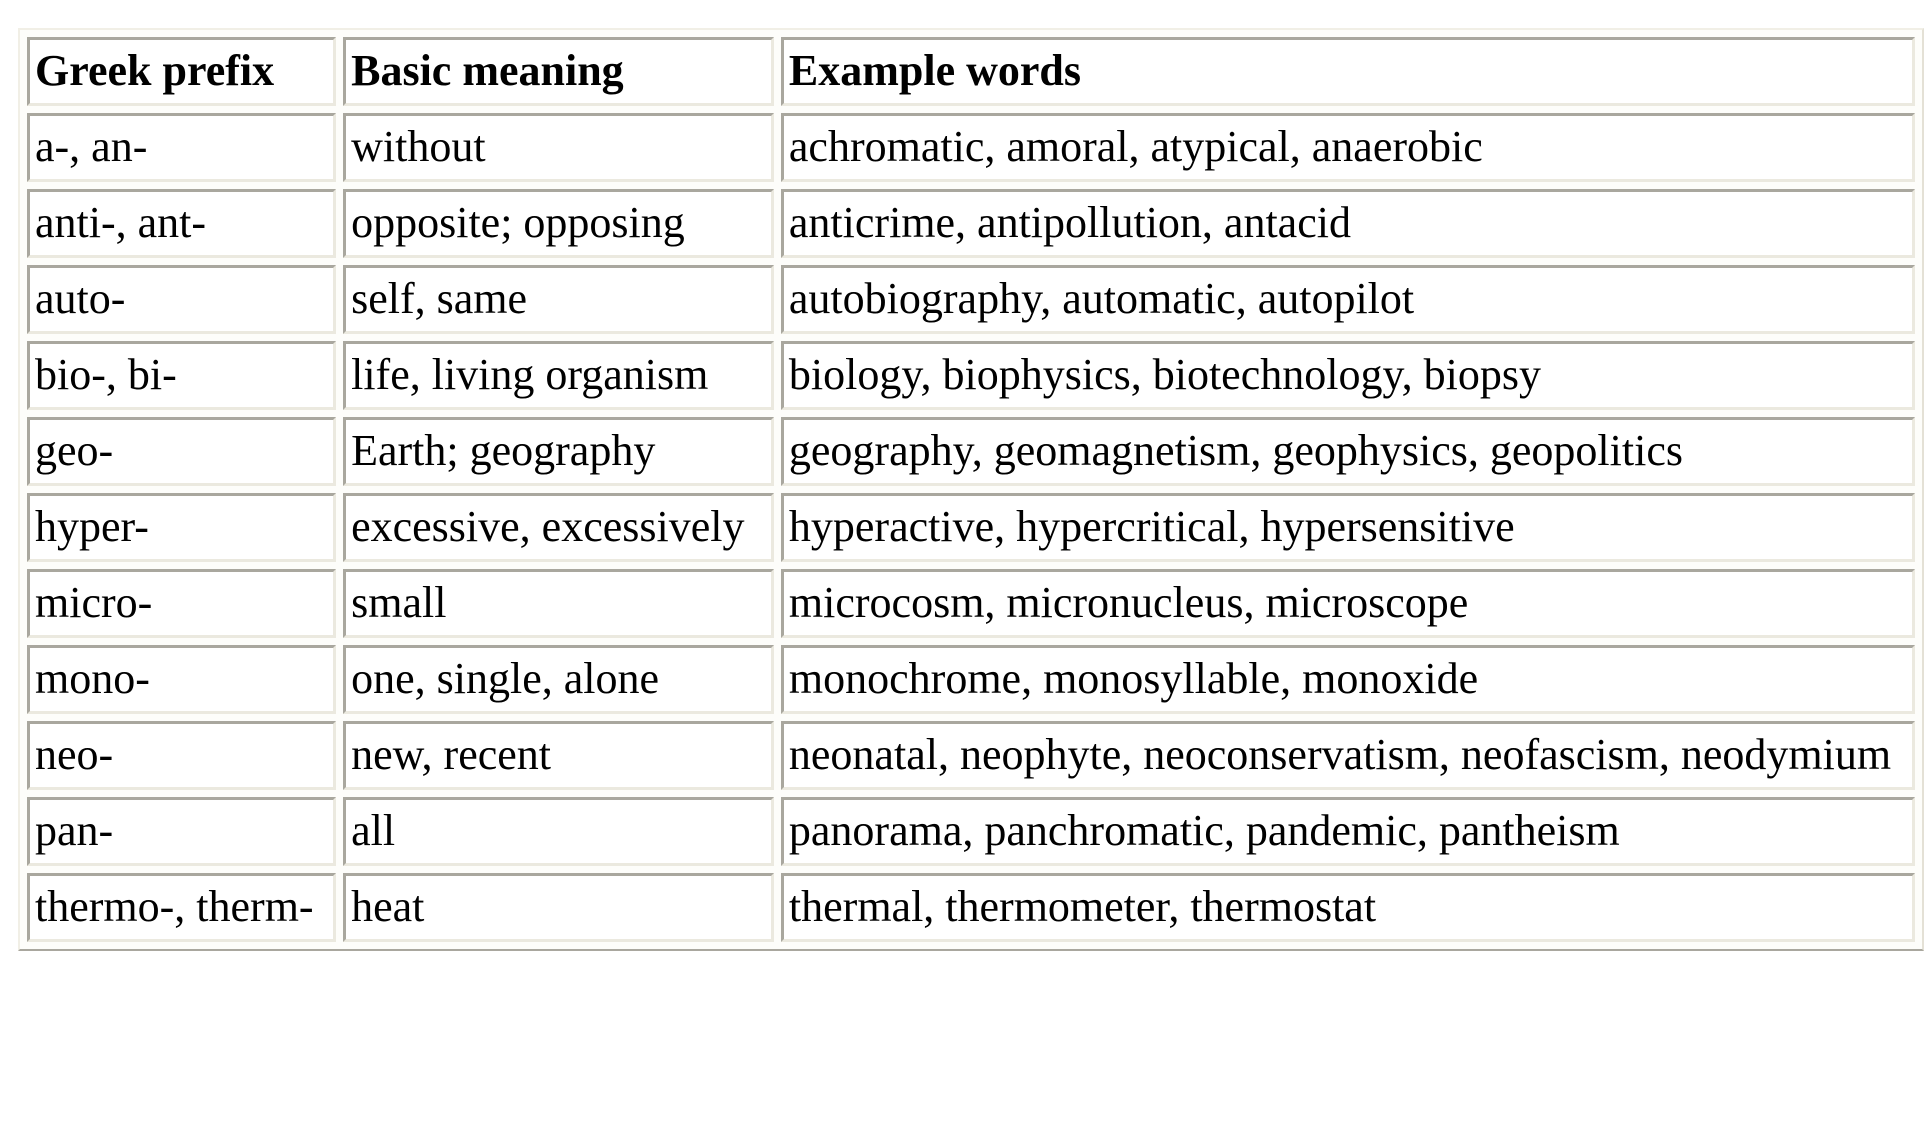 The height and width of the screenshot is (1137, 1924). I want to click on examples-cell: achromatic, amoral, atypical, anaerobic, so click(1347, 147).